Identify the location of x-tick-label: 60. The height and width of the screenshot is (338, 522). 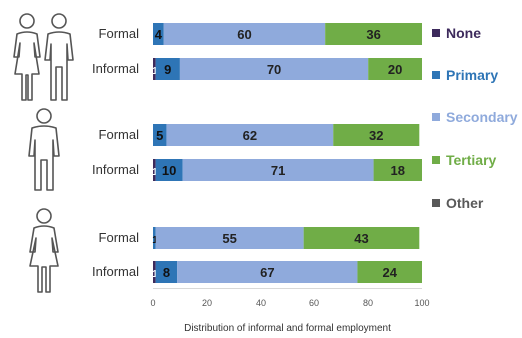
(313, 303).